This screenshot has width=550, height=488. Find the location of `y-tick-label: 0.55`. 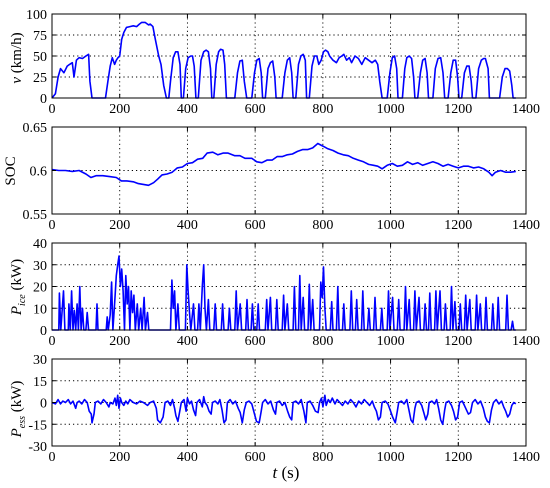

y-tick-label: 0.55 is located at coordinates (35, 215).